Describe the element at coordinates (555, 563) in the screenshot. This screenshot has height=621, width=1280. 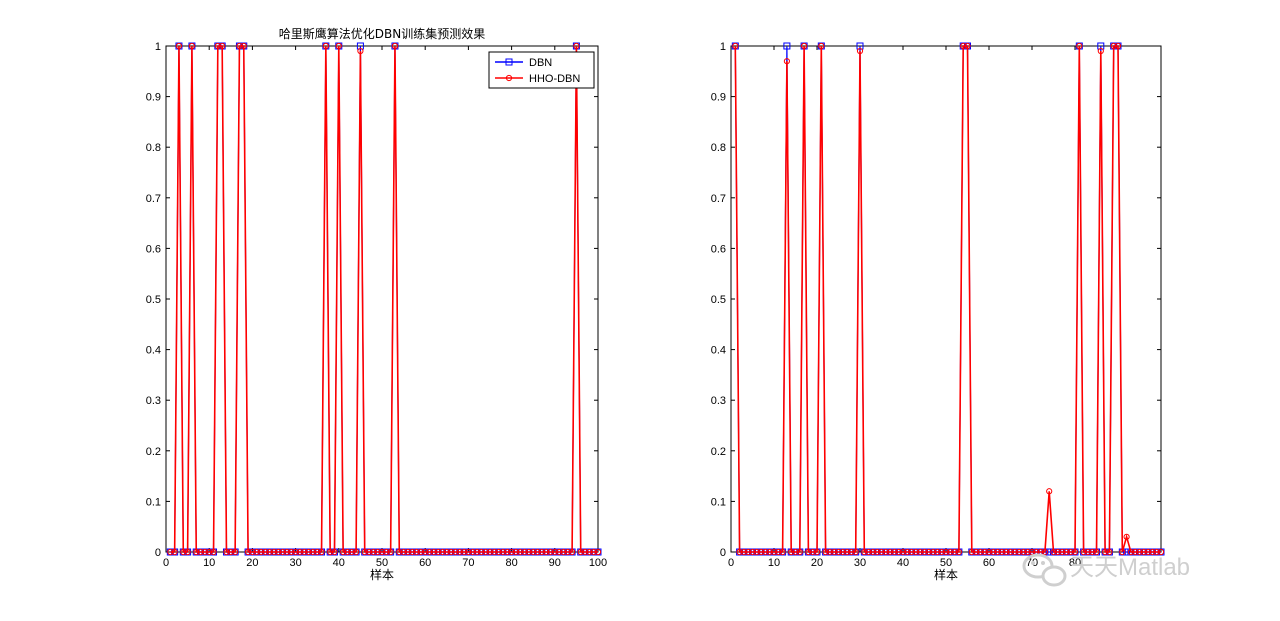
I see `x-tick-label: 90` at that location.